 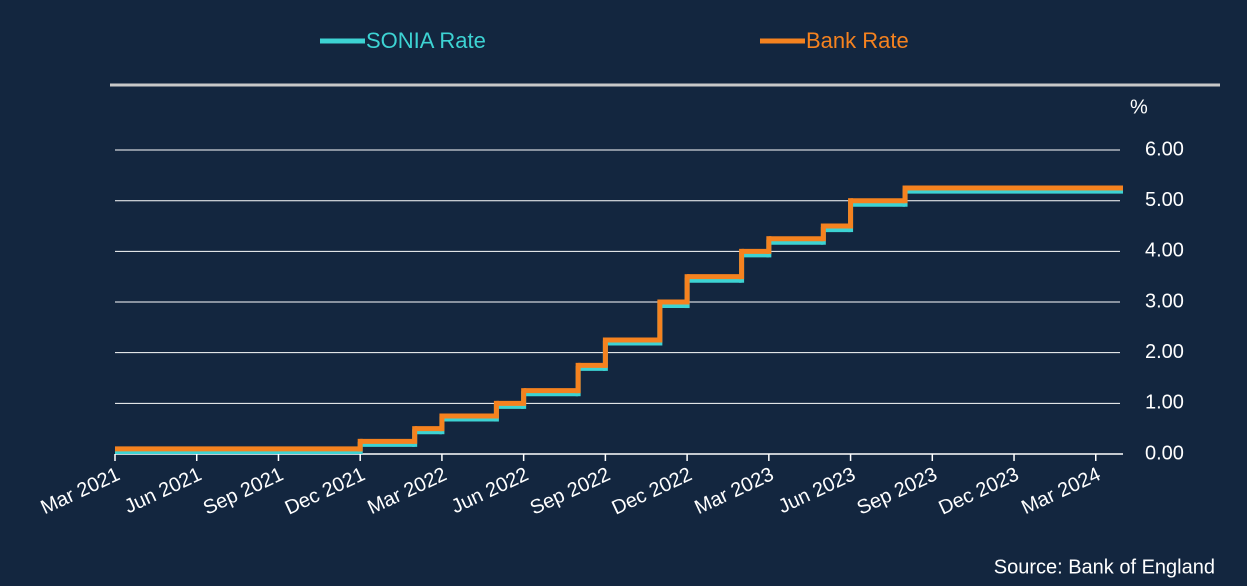 What do you see at coordinates (1164, 453) in the screenshot?
I see `y-tick-label: 0.00` at bounding box center [1164, 453].